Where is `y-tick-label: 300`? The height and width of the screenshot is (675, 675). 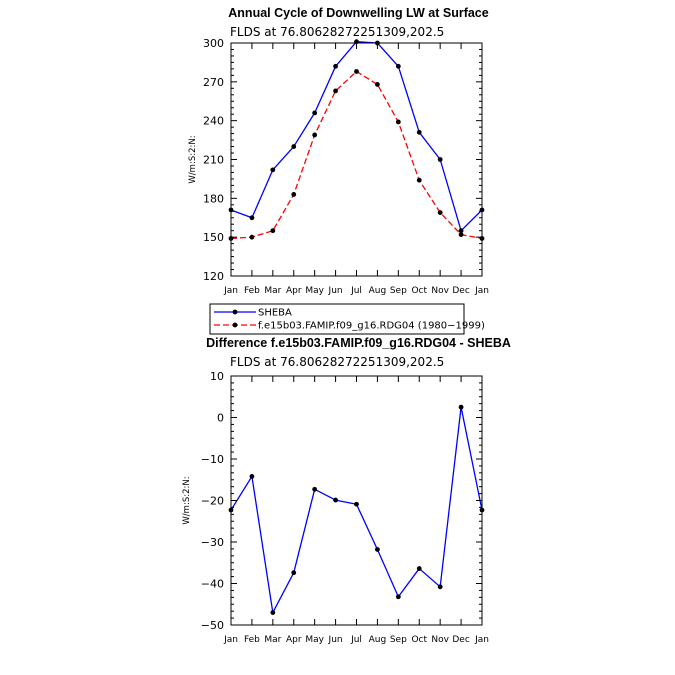
y-tick-label: 300 is located at coordinates (213, 43).